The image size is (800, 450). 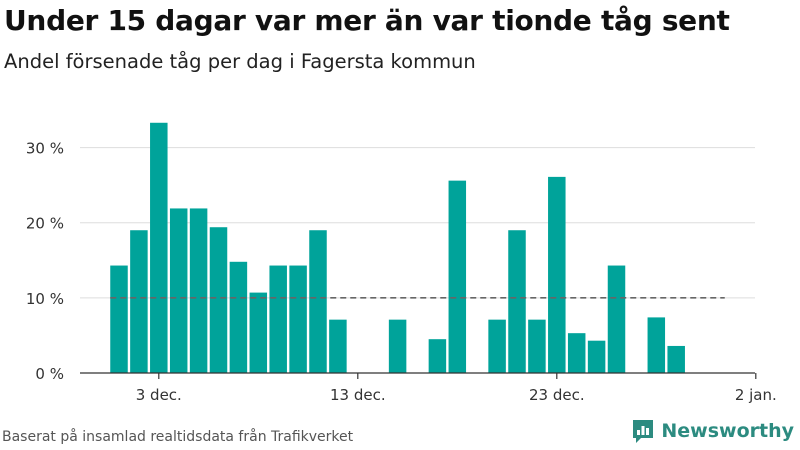 I want to click on x-tick-label: 23 dec., so click(x=557, y=395).